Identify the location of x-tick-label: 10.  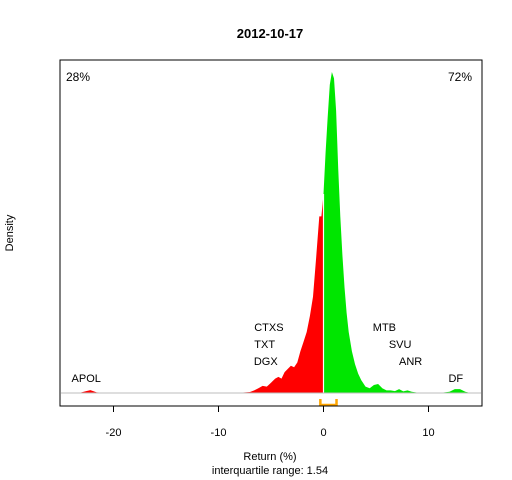
(428, 433).